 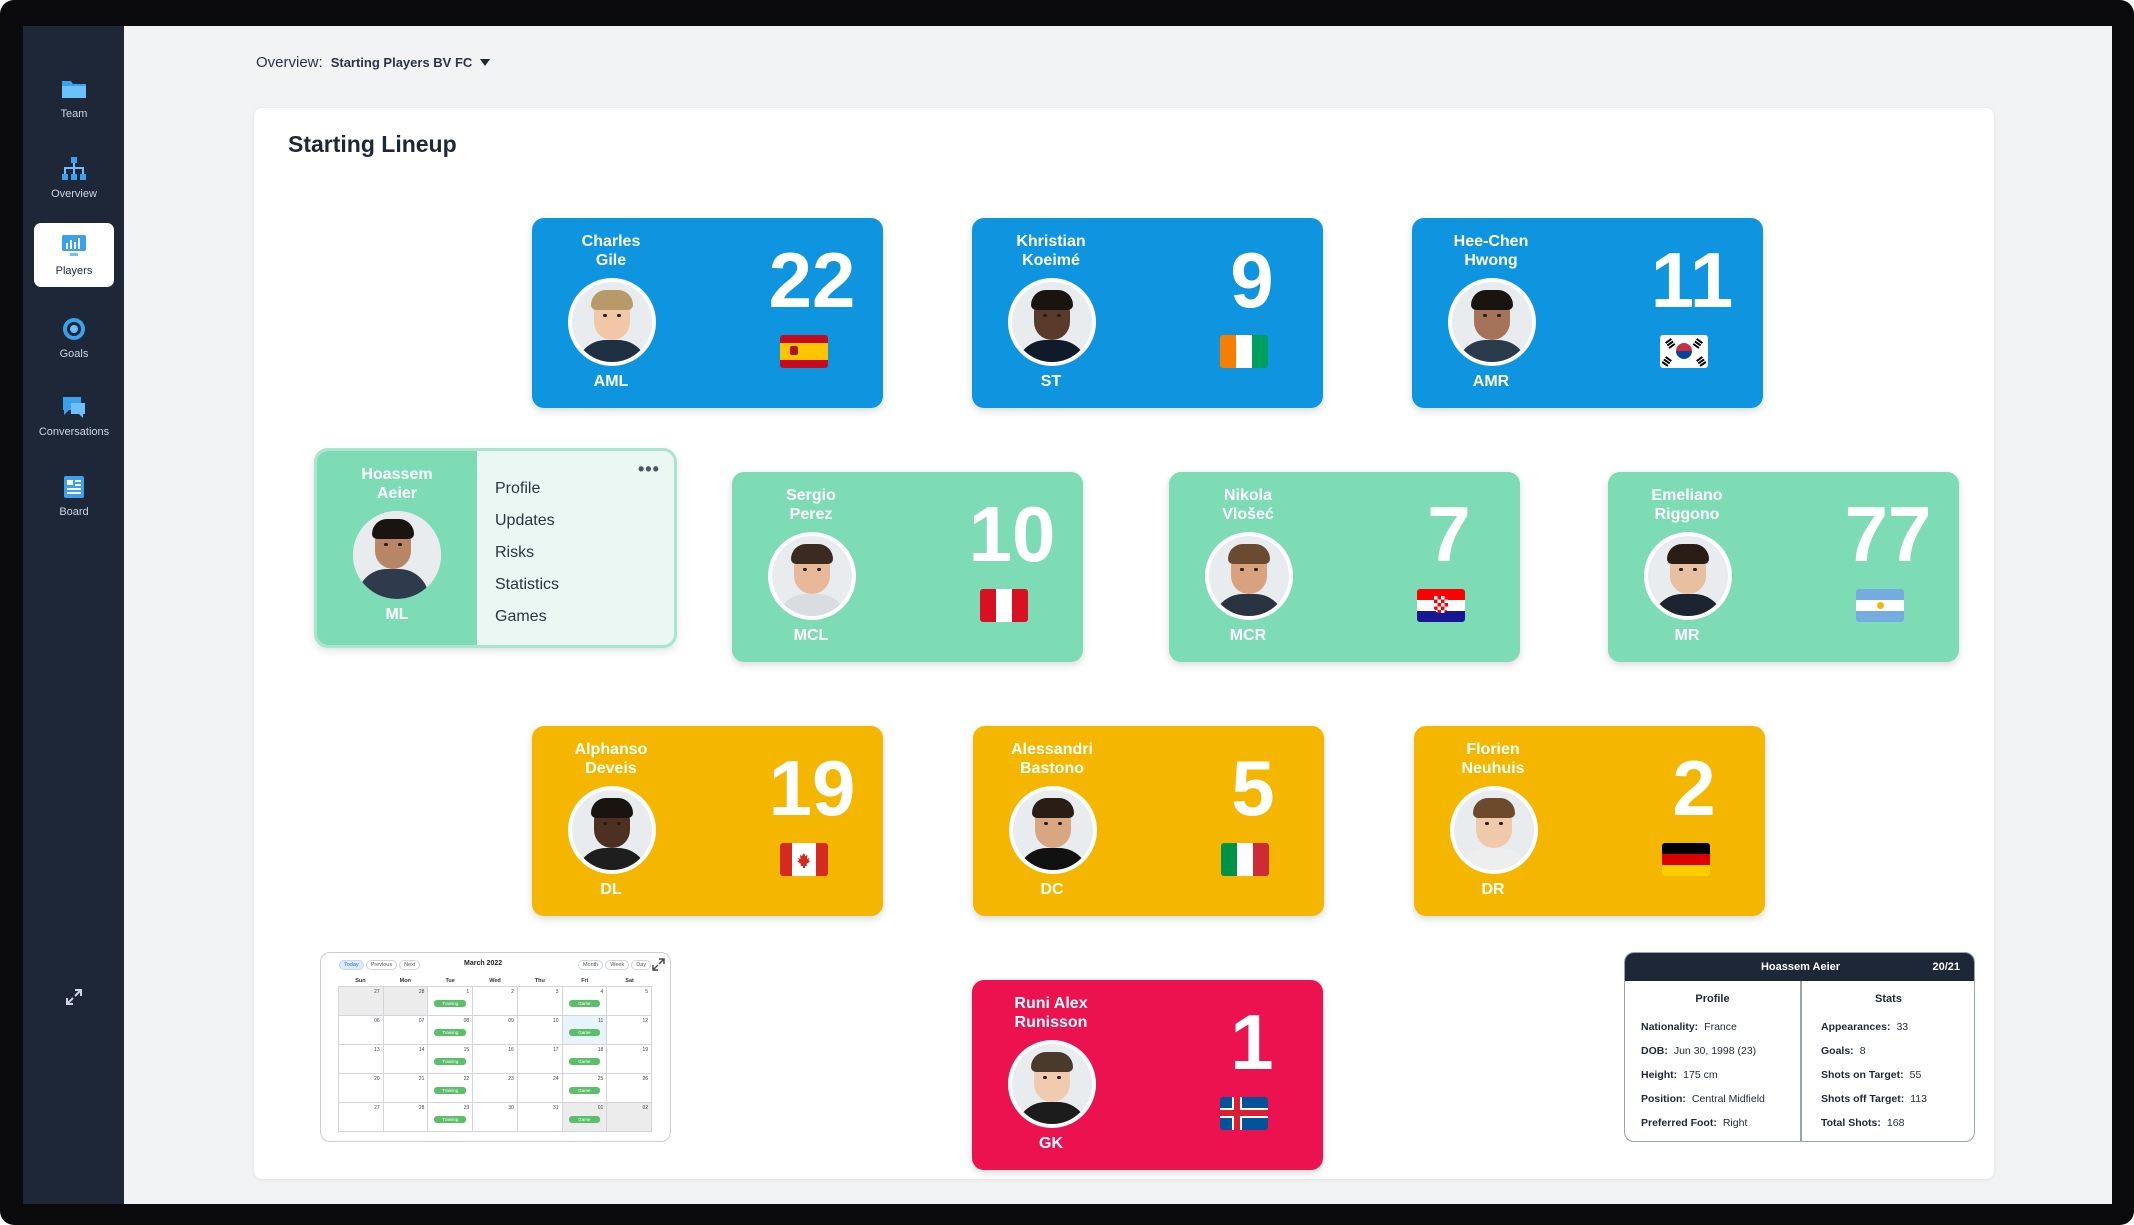 What do you see at coordinates (540, 1030) in the screenshot?
I see `calendar-day: 10` at bounding box center [540, 1030].